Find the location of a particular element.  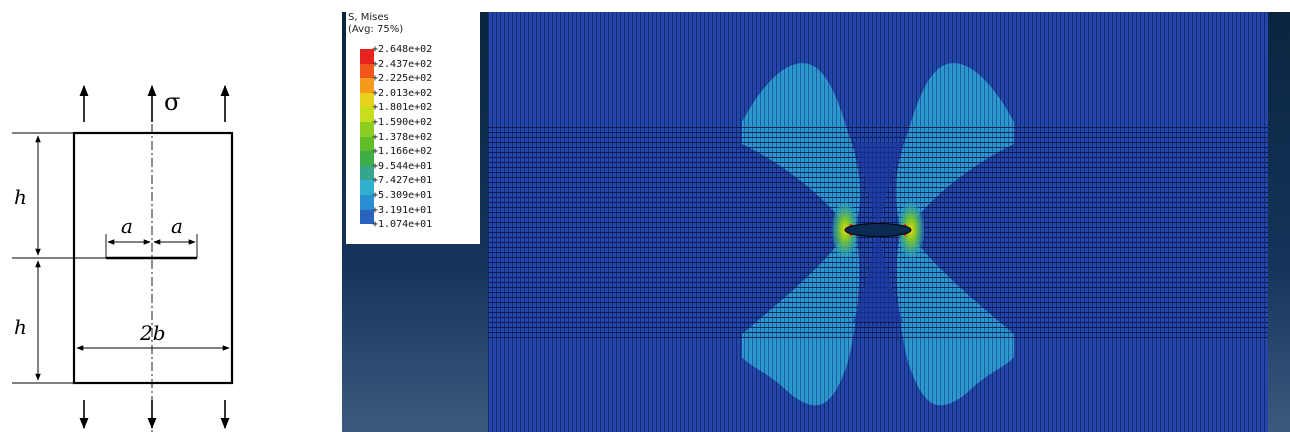

legend-value: +2.225e+02 is located at coordinates (402, 79).